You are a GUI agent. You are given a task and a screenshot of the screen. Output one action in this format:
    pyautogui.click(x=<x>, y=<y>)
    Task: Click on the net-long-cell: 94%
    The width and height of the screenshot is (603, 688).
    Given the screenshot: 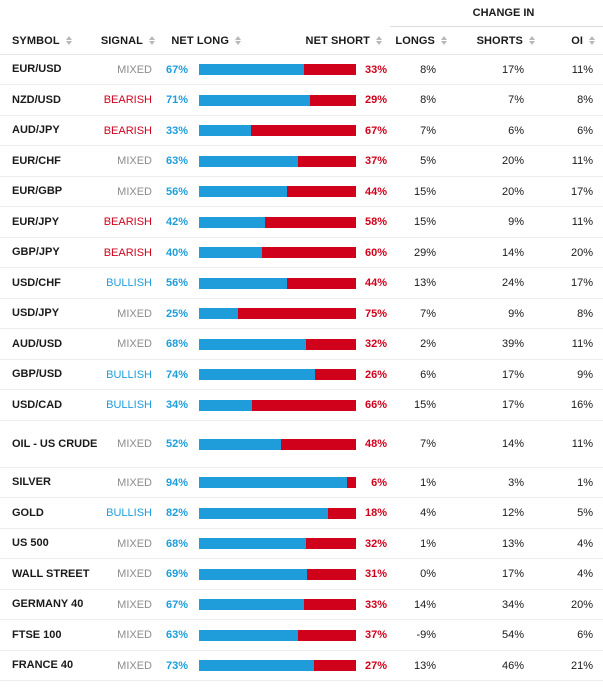 What is the action you would take?
    pyautogui.click(x=176, y=482)
    